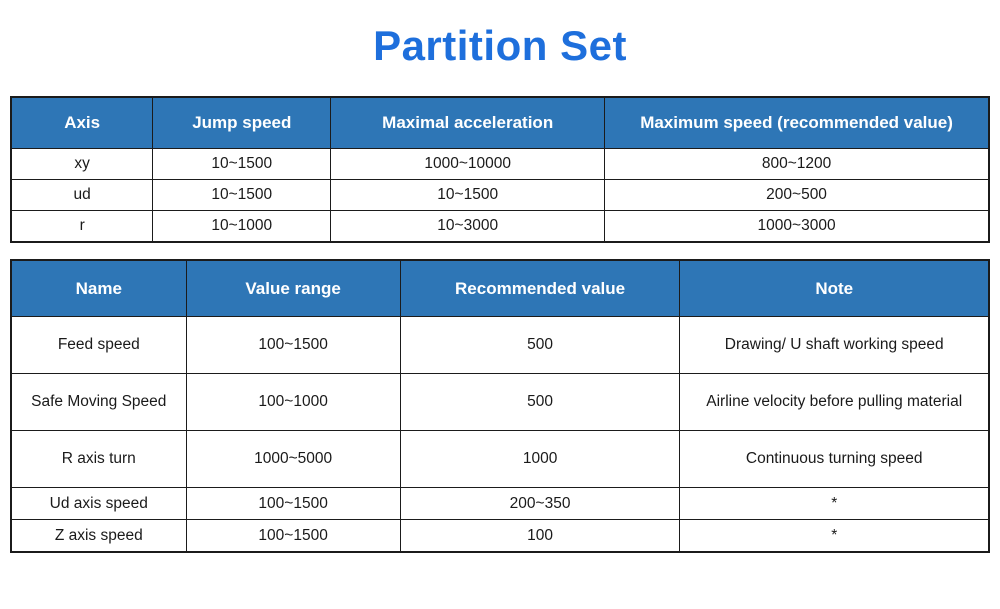 The image size is (1000, 609). I want to click on table-cell: 1000~5000, so click(293, 459).